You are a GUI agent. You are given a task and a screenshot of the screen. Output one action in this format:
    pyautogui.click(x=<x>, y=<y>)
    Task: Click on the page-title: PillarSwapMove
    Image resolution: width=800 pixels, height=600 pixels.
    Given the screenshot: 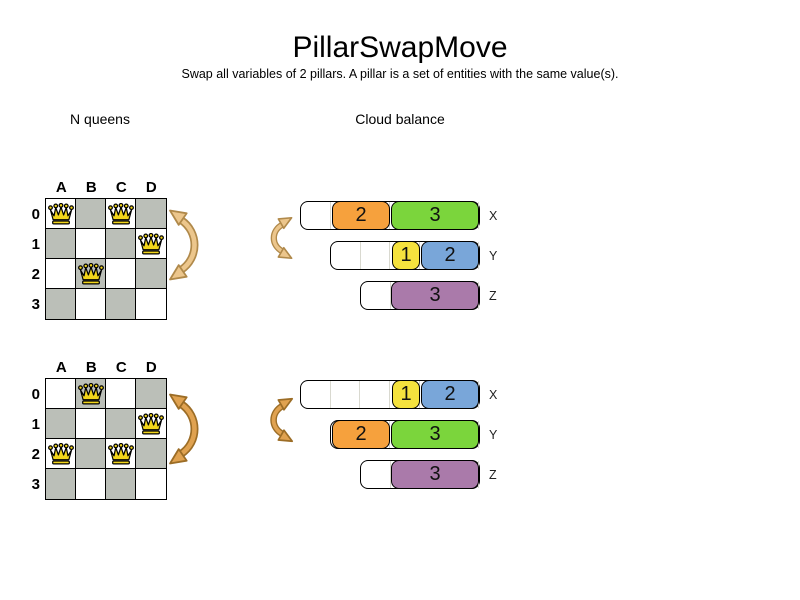 What is the action you would take?
    pyautogui.click(x=400, y=47)
    